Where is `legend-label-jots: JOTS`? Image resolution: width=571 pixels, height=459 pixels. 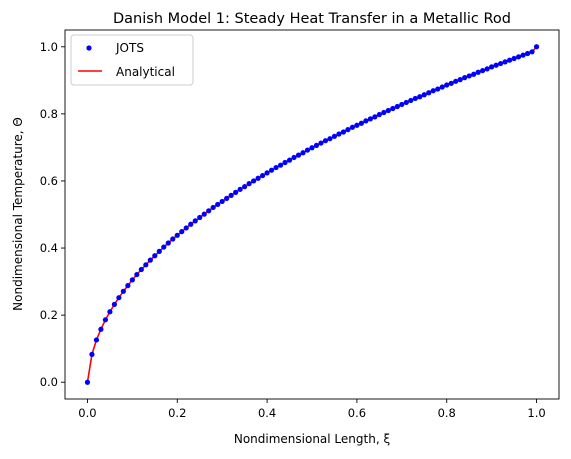
legend-label-jots: JOTS is located at coordinates (129, 48).